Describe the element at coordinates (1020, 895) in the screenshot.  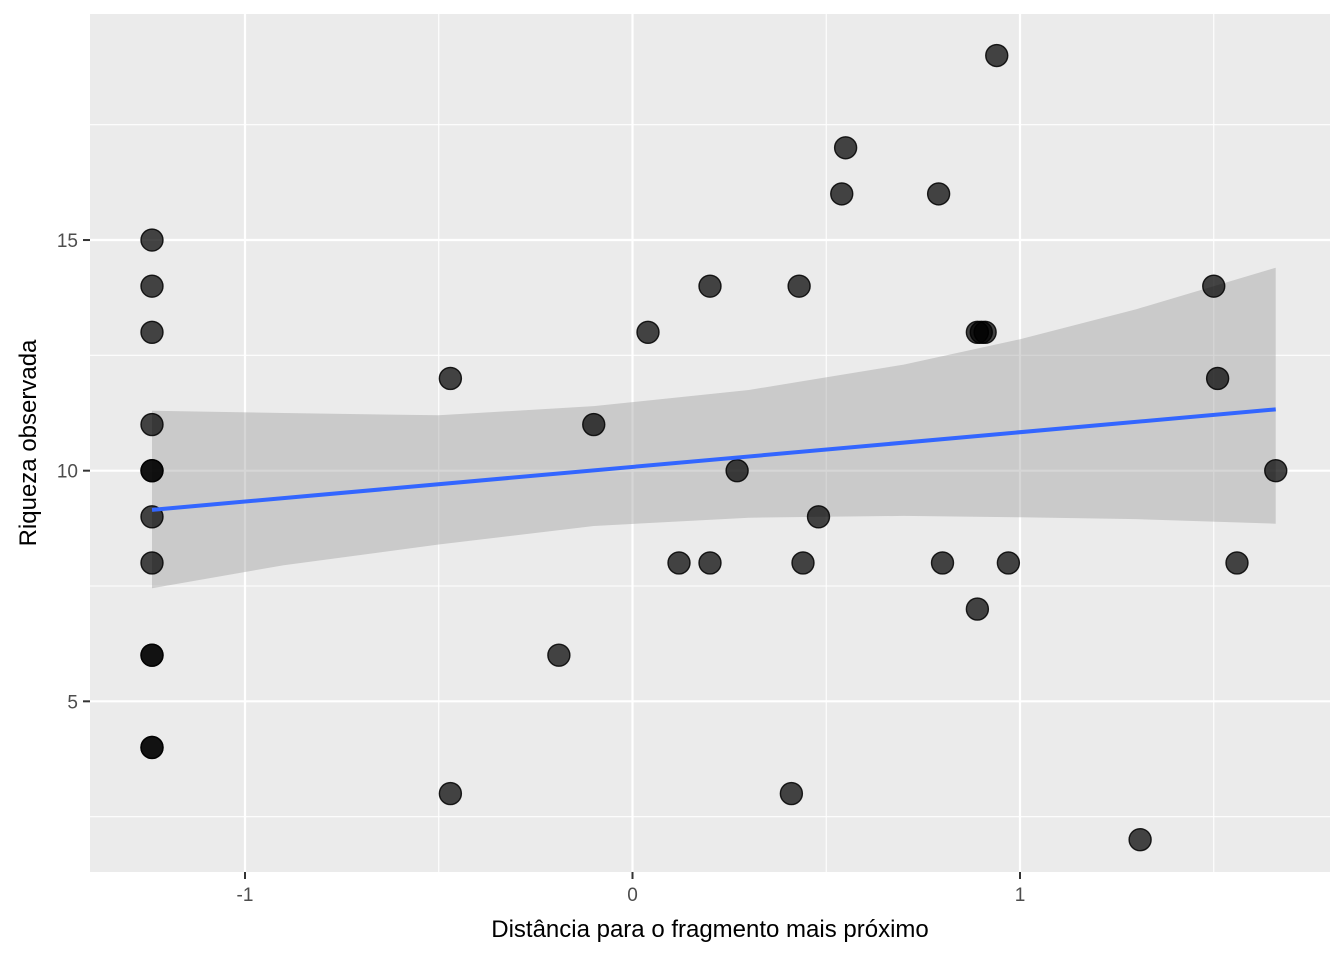
I see `x-tick-label: 1` at that location.